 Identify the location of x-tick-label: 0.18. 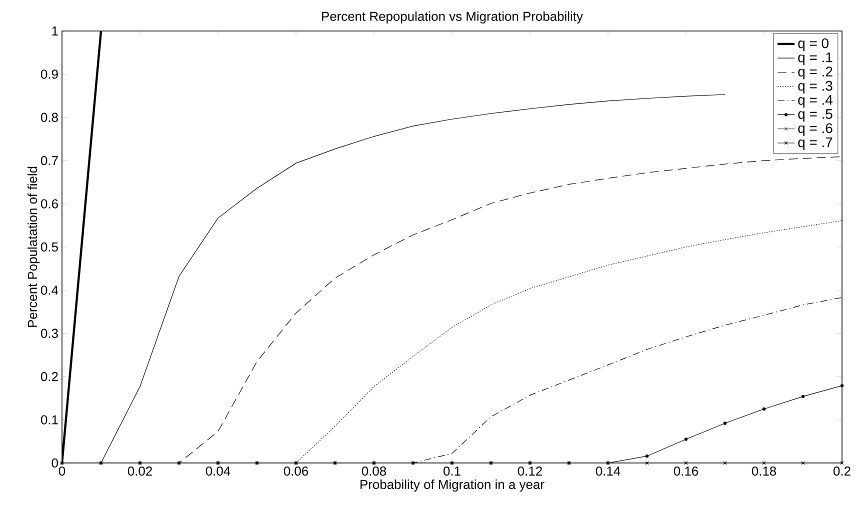
(764, 471).